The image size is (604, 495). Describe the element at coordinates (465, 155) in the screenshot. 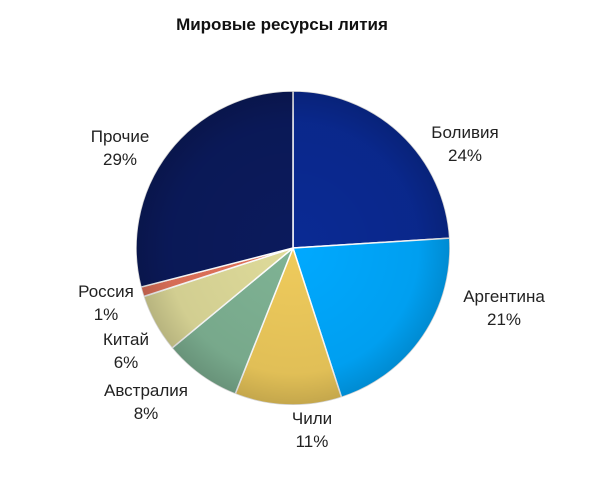

I see `slice-percent-label: 24%` at that location.